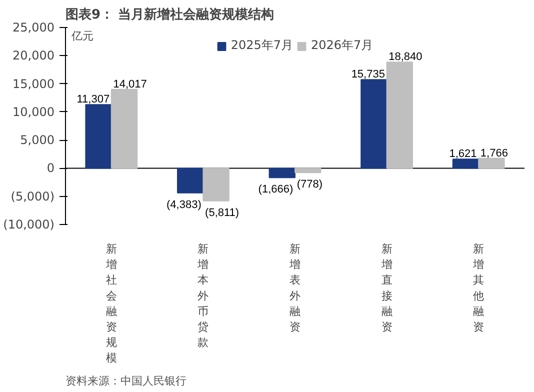  Describe the element at coordinates (32, 196) in the screenshot. I see `y-tick-label: (5,000)` at that location.